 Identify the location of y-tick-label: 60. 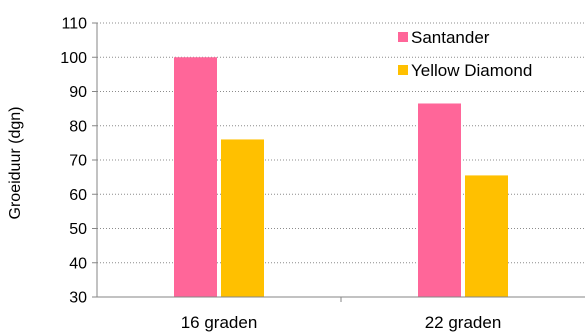
(78, 195).